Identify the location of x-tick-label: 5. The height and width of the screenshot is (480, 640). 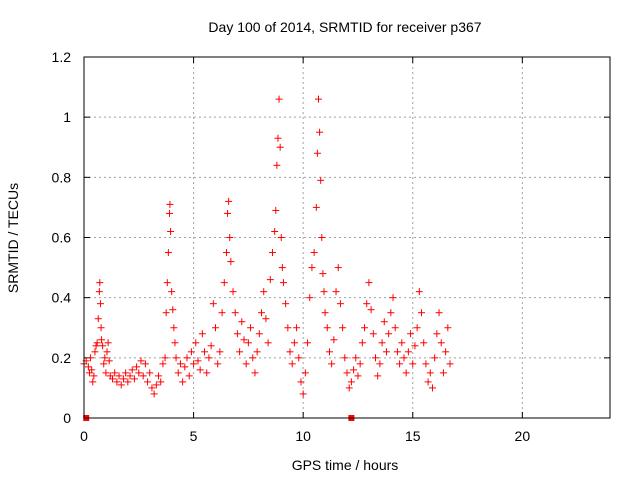
(194, 436).